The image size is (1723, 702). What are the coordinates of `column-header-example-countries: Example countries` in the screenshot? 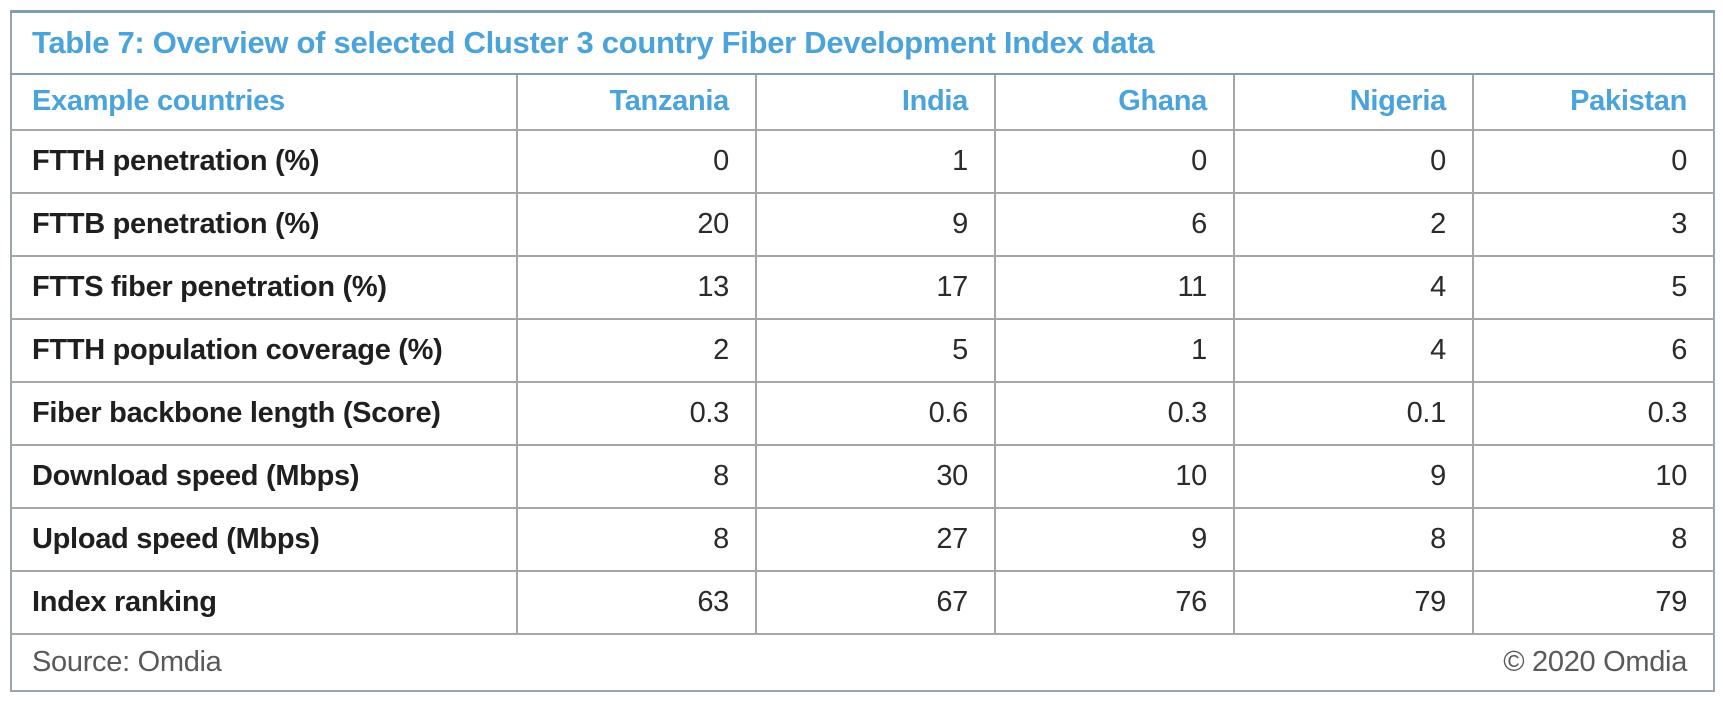 It's located at (264, 102).